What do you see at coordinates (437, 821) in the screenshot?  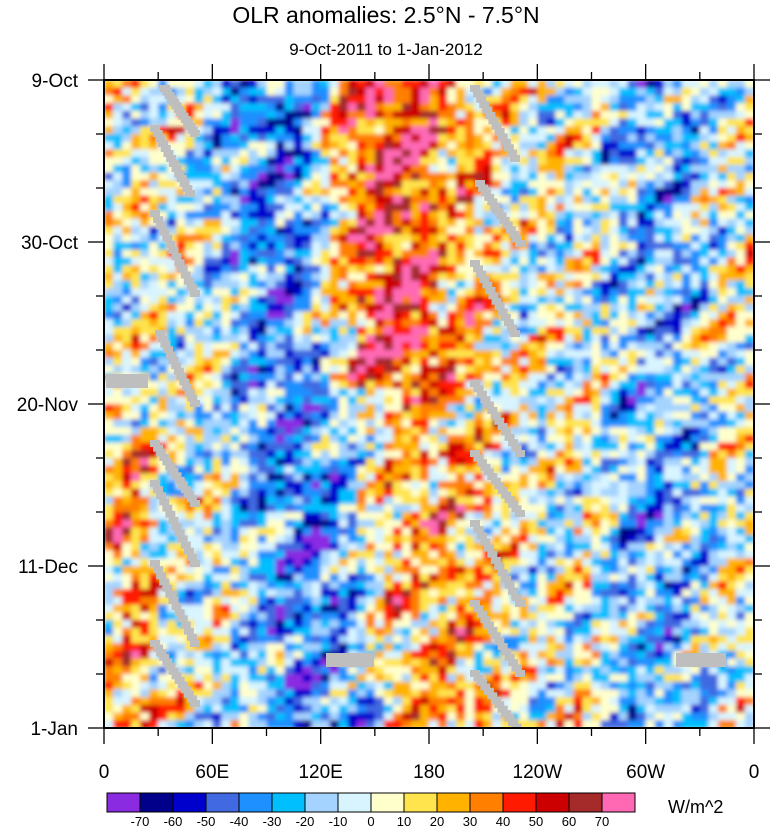 I see `colorbar-tick-label: 20` at bounding box center [437, 821].